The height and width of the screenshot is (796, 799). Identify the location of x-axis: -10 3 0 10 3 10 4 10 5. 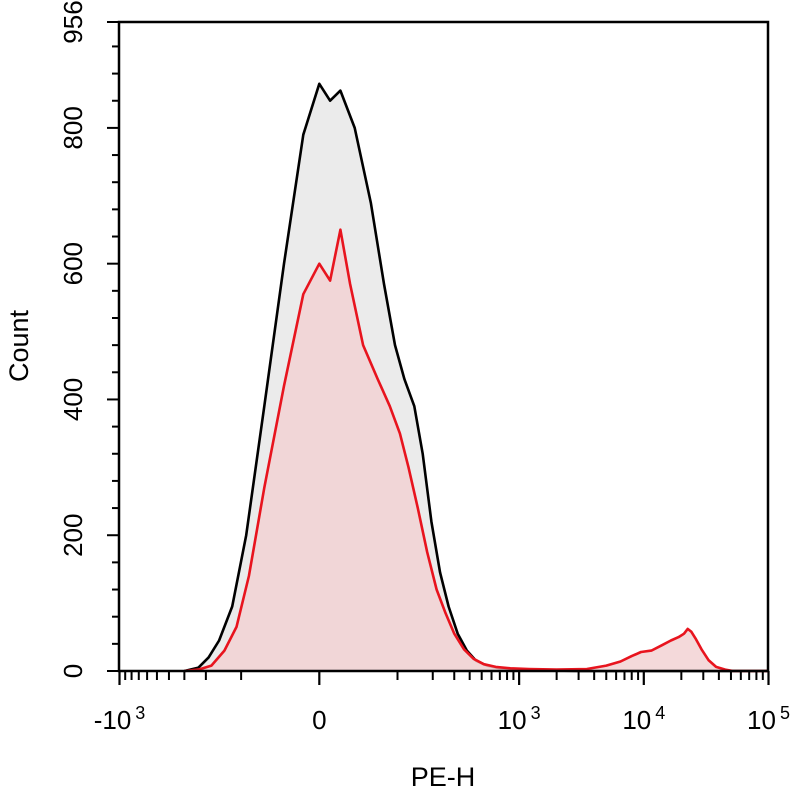
(442, 703).